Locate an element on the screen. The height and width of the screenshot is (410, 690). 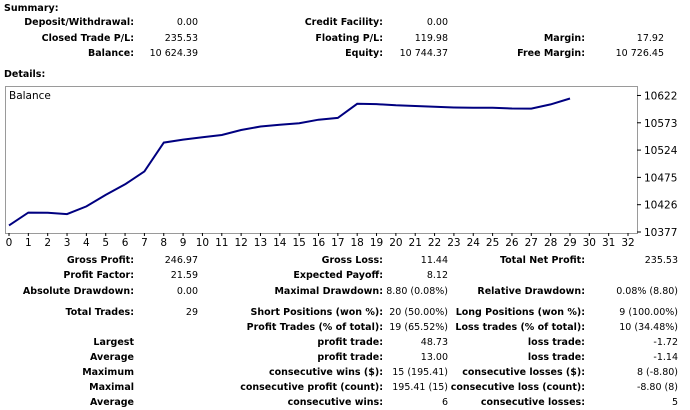
average-consecutive-wins-label: consecutive wins: is located at coordinates (335, 402).